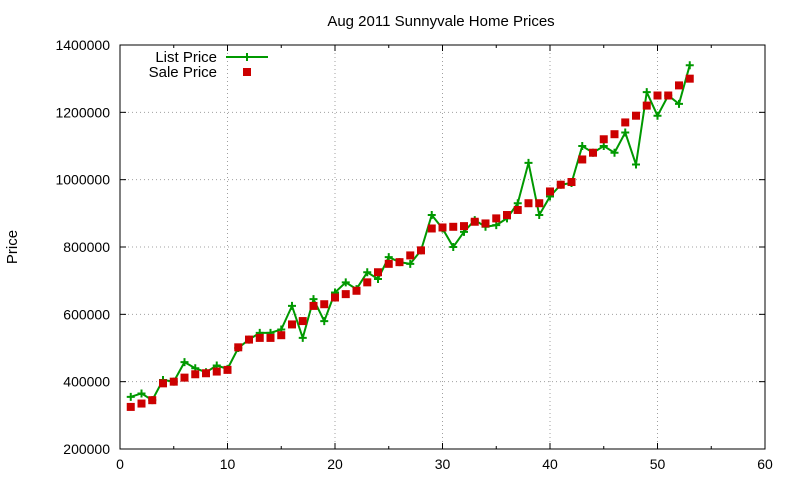  What do you see at coordinates (86, 449) in the screenshot?
I see `y-tick-label: 200000` at bounding box center [86, 449].